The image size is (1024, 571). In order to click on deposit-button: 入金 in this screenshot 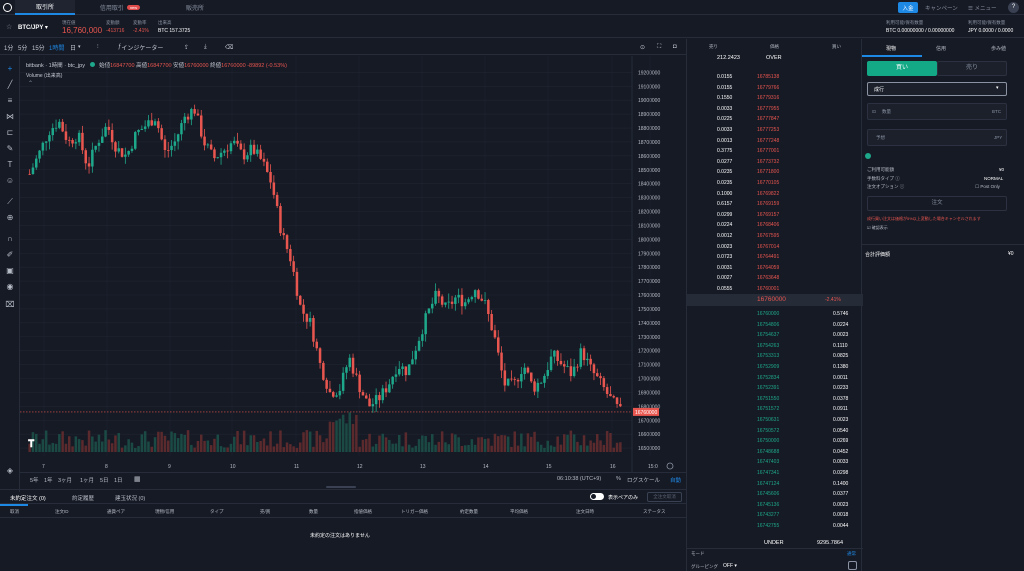, I will do `click(908, 7)`.